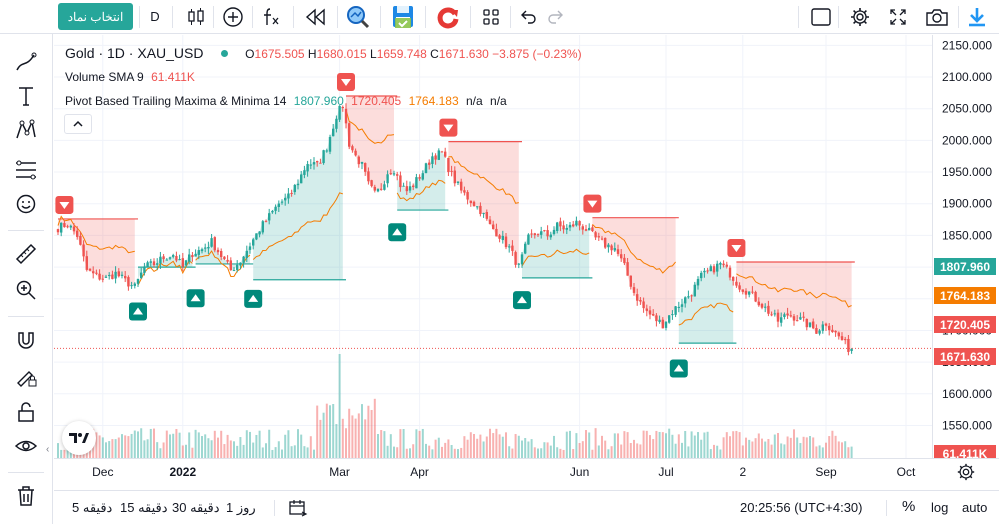  Describe the element at coordinates (592, 204) in the screenshot. I see `arrow-down-icon` at that location.